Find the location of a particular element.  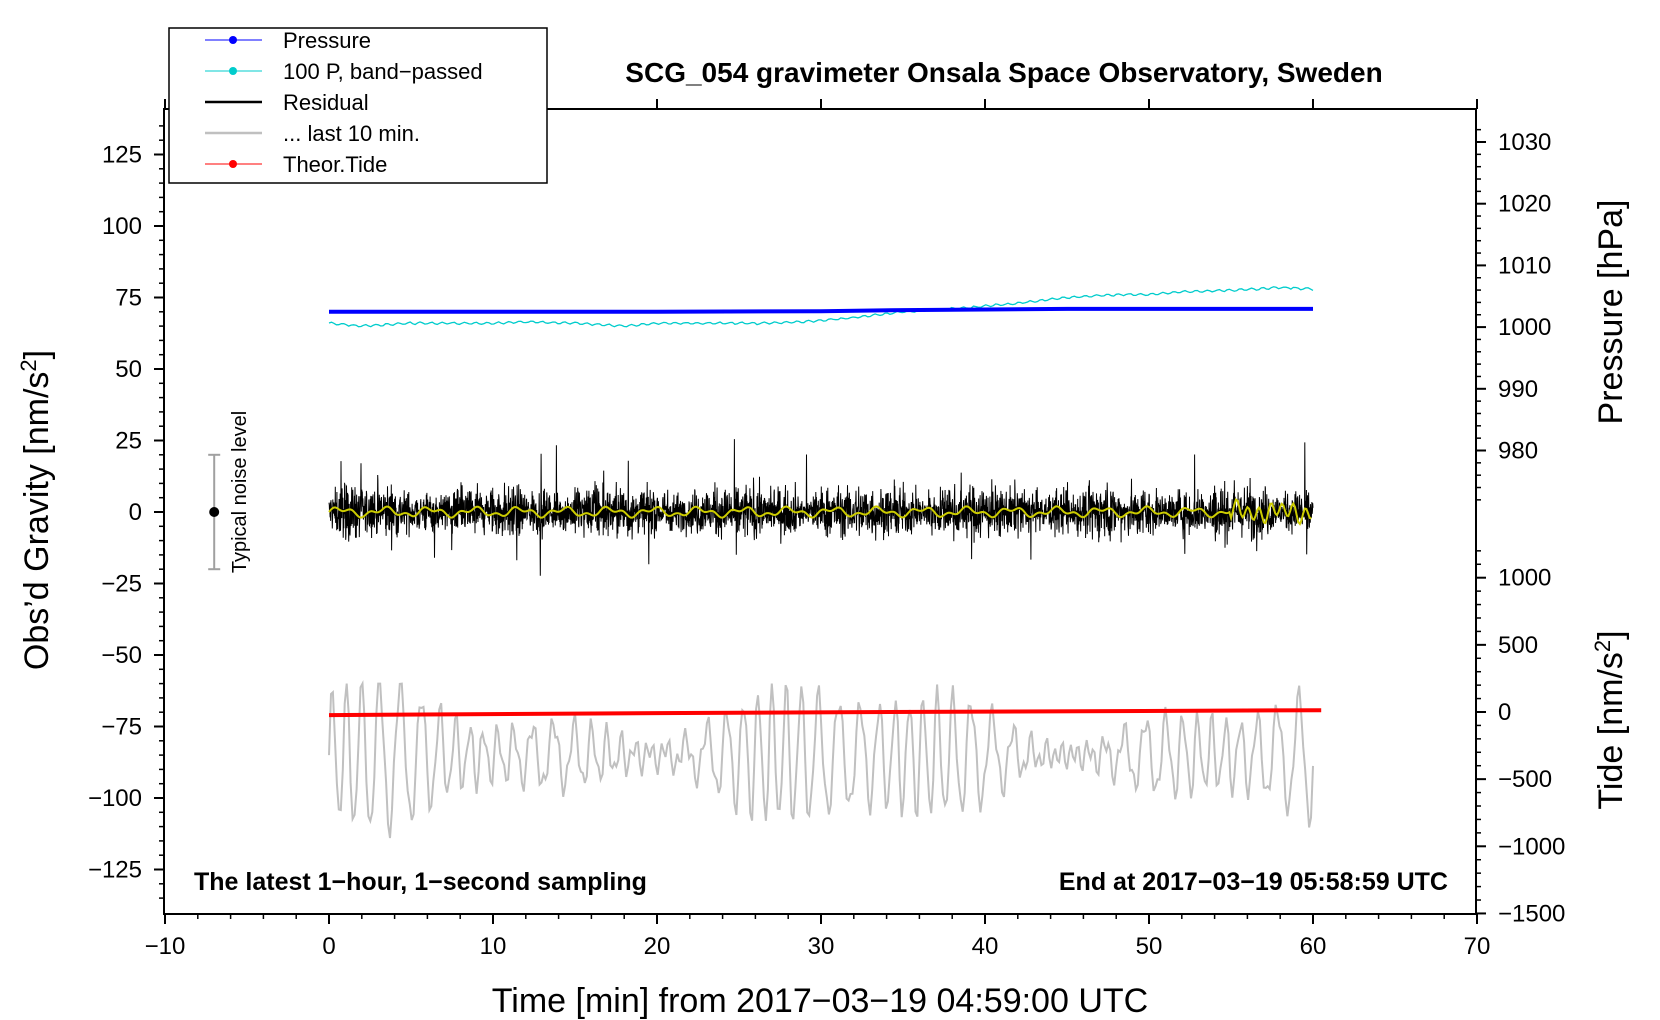

noise-label: Typical noise level is located at coordinates (240, 492).